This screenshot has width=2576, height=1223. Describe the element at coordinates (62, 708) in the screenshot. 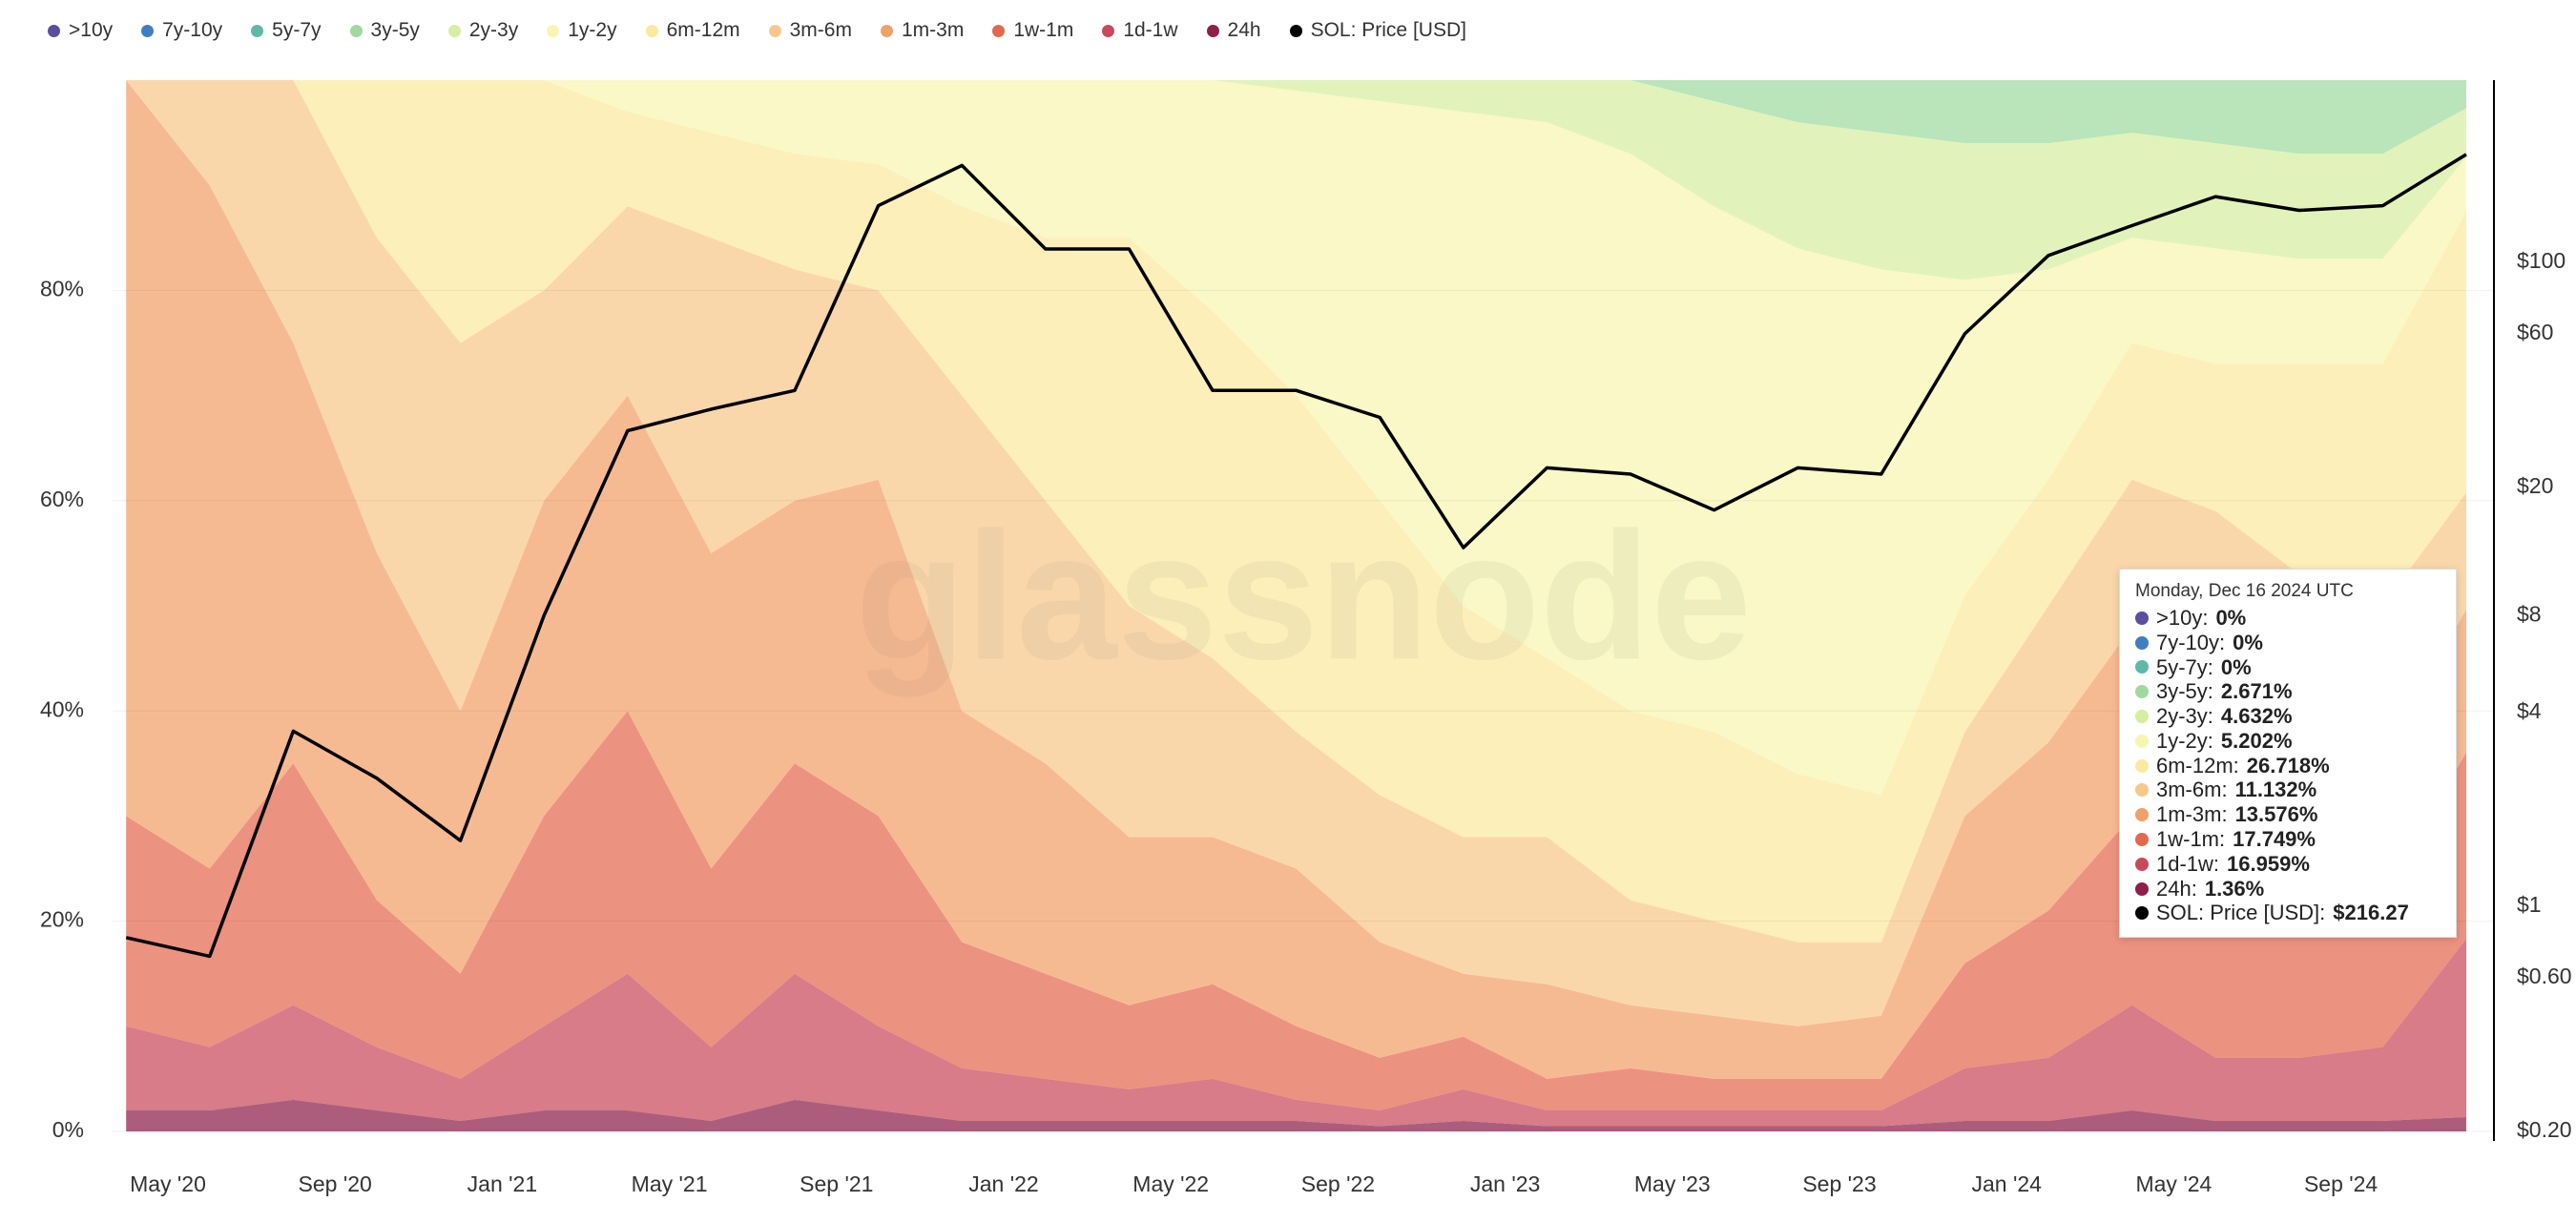

I see `y-tick-label: 40%` at that location.